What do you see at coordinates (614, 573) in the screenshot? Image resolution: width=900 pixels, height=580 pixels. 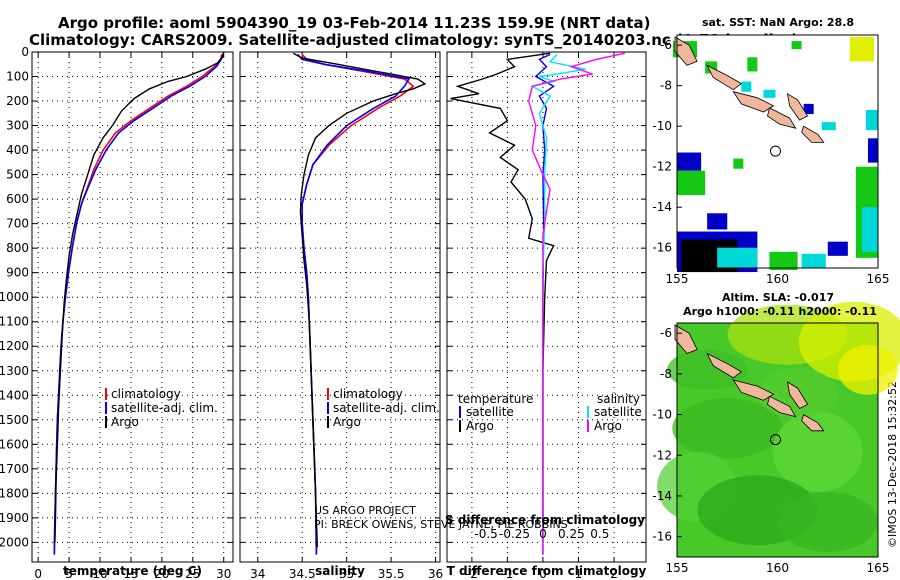 I see `x-tick-label: 2` at bounding box center [614, 573].